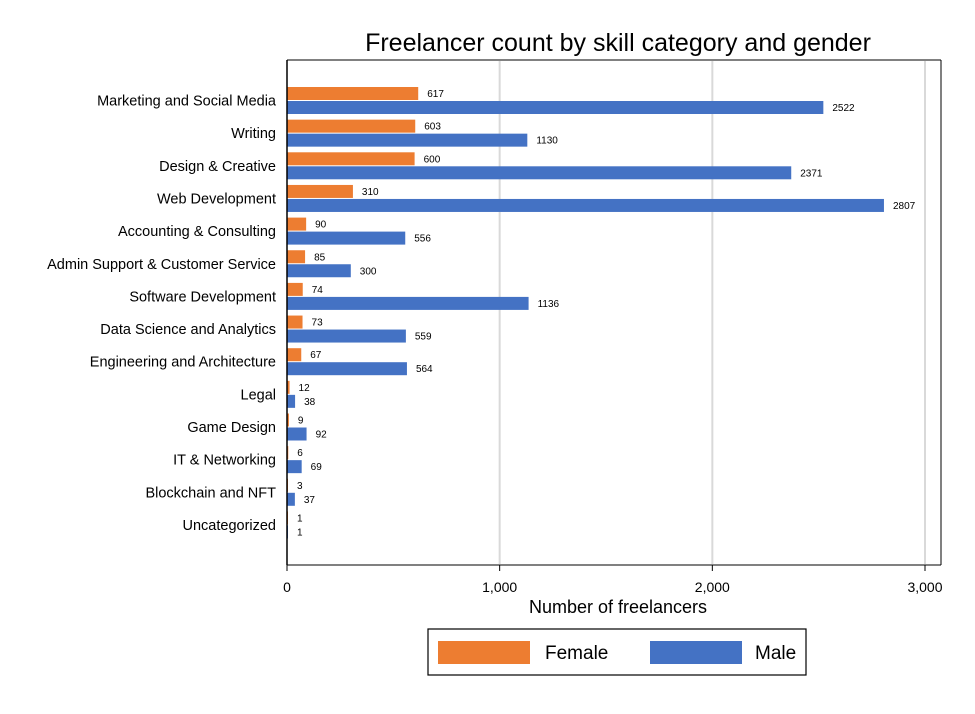 Image resolution: width=975 pixels, height=714 pixels. I want to click on data-label-male: 2522, so click(843, 108).